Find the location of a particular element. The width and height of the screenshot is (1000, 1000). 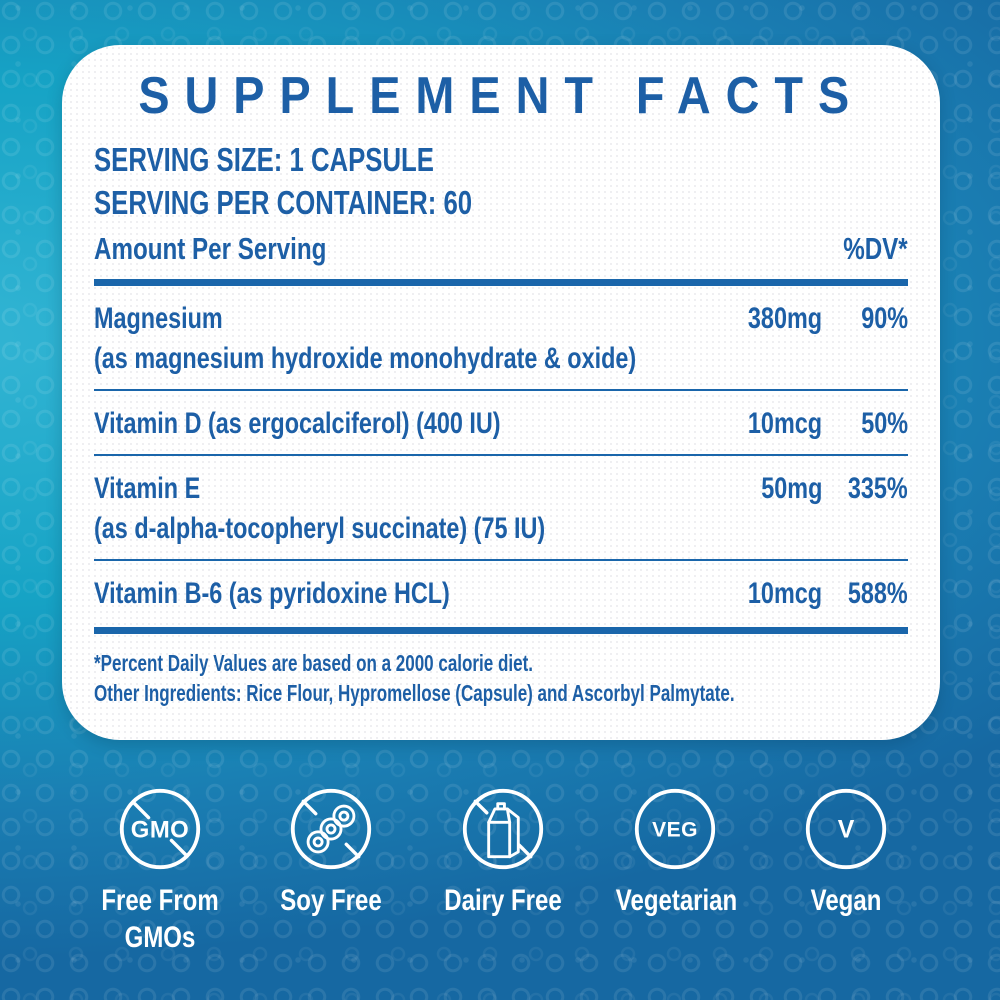

badge-row: GMO Free From GMOs Soy Free is located at coordinates (503, 871).